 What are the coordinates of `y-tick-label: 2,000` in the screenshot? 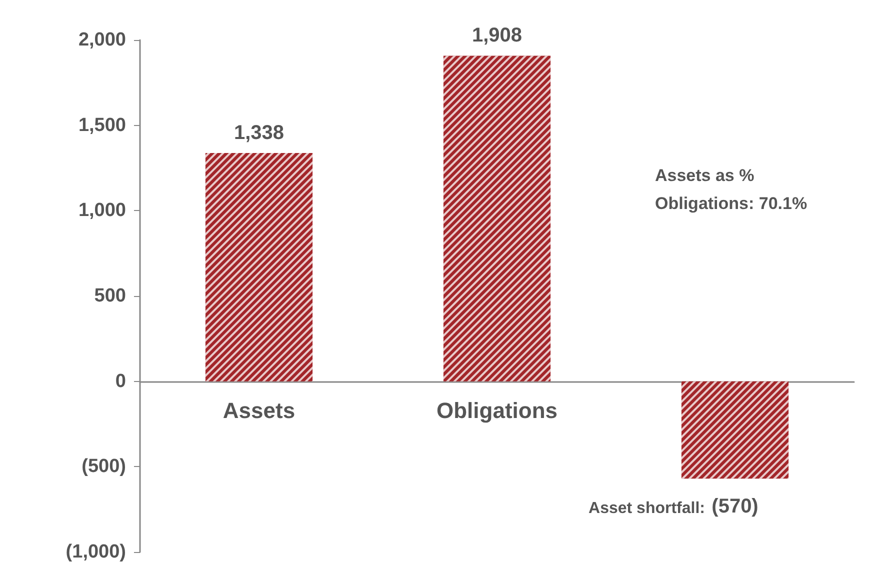 It's located at (102, 40).